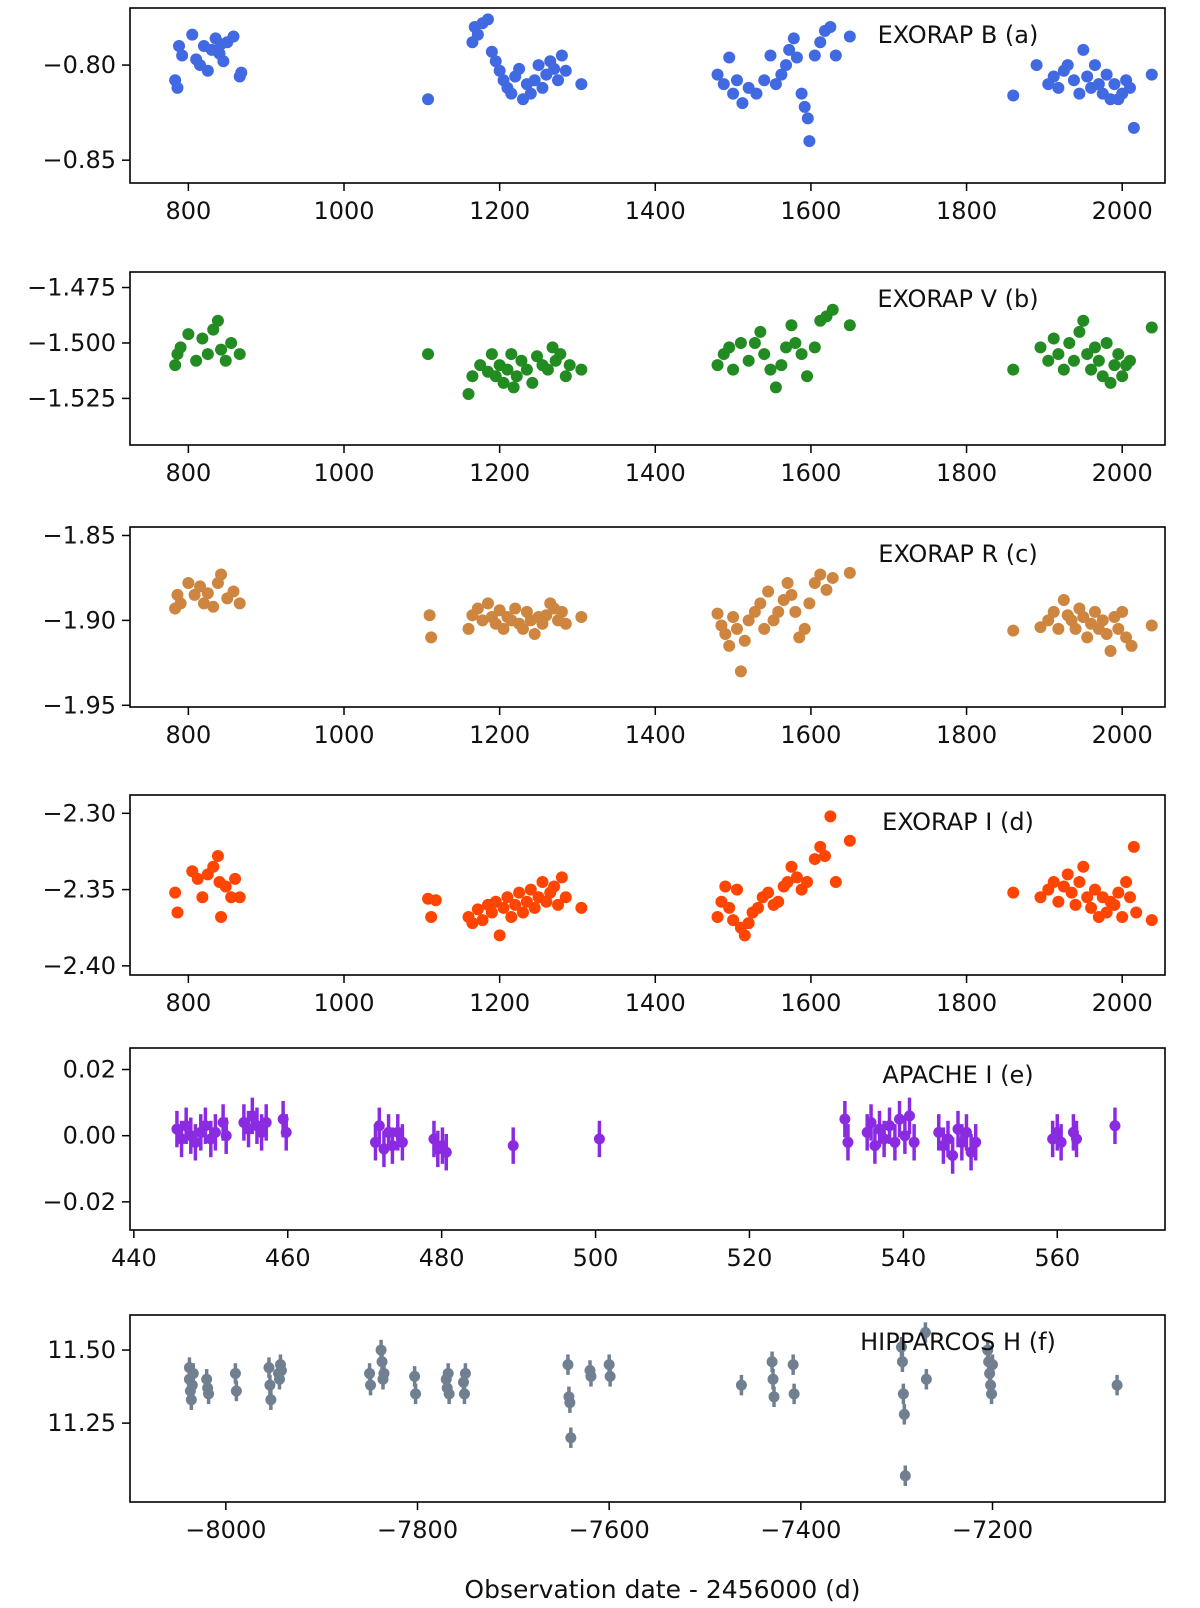 The height and width of the screenshot is (1608, 1200). I want to click on panel-title: EXORAP V (b), so click(957, 299).